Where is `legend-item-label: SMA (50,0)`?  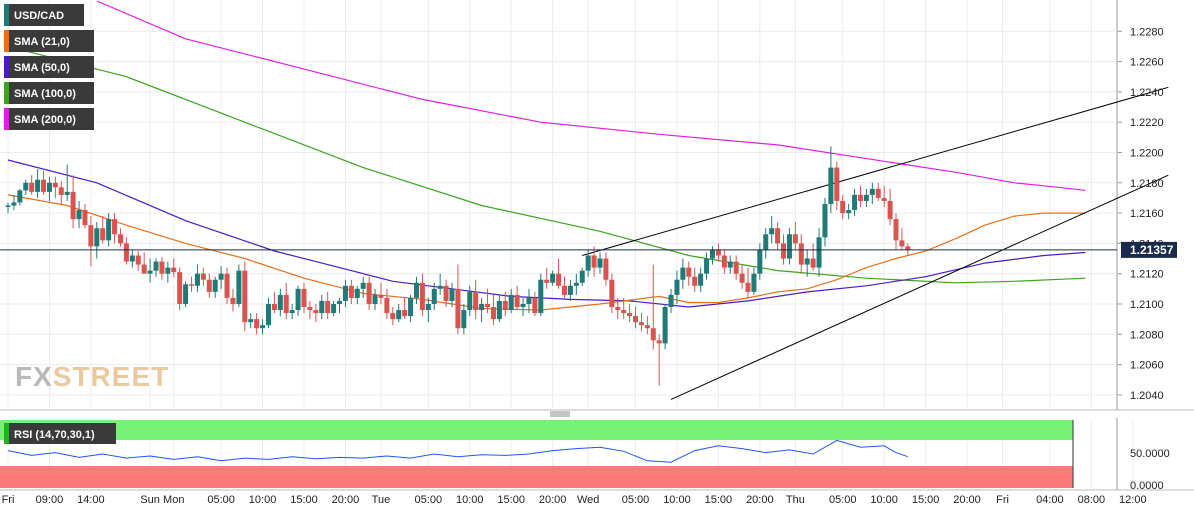
legend-item-label: SMA (50,0) is located at coordinates (42, 68).